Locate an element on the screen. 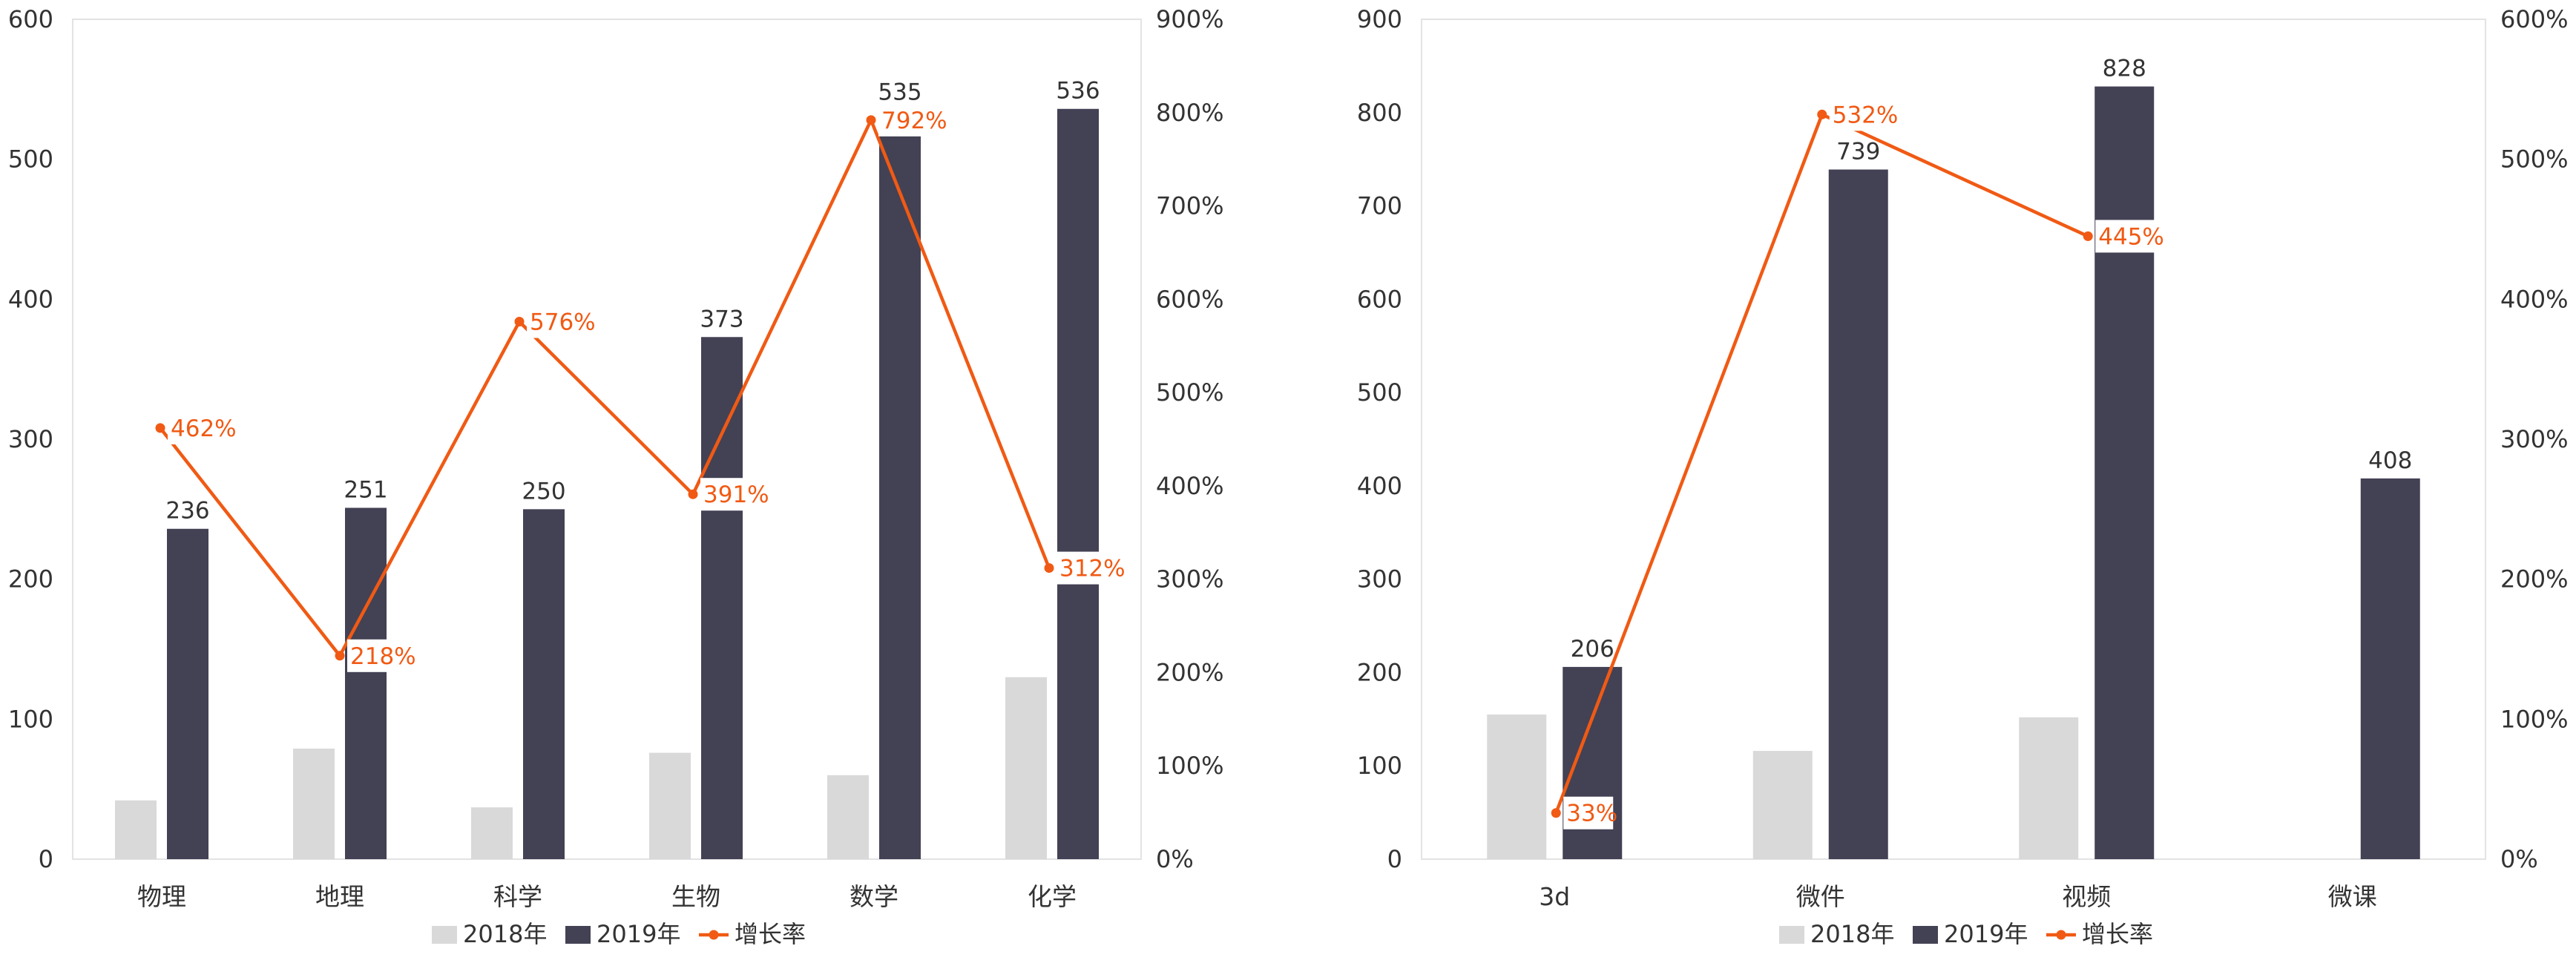  growth-value-label: 532% is located at coordinates (1866, 115).